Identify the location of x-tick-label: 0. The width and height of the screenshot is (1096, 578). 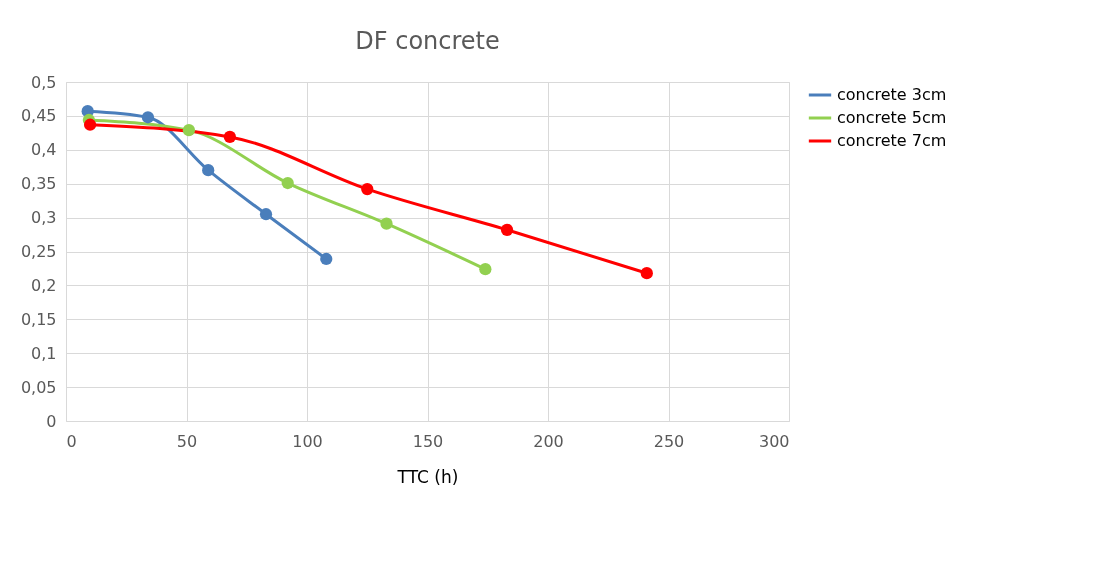
(71, 441).